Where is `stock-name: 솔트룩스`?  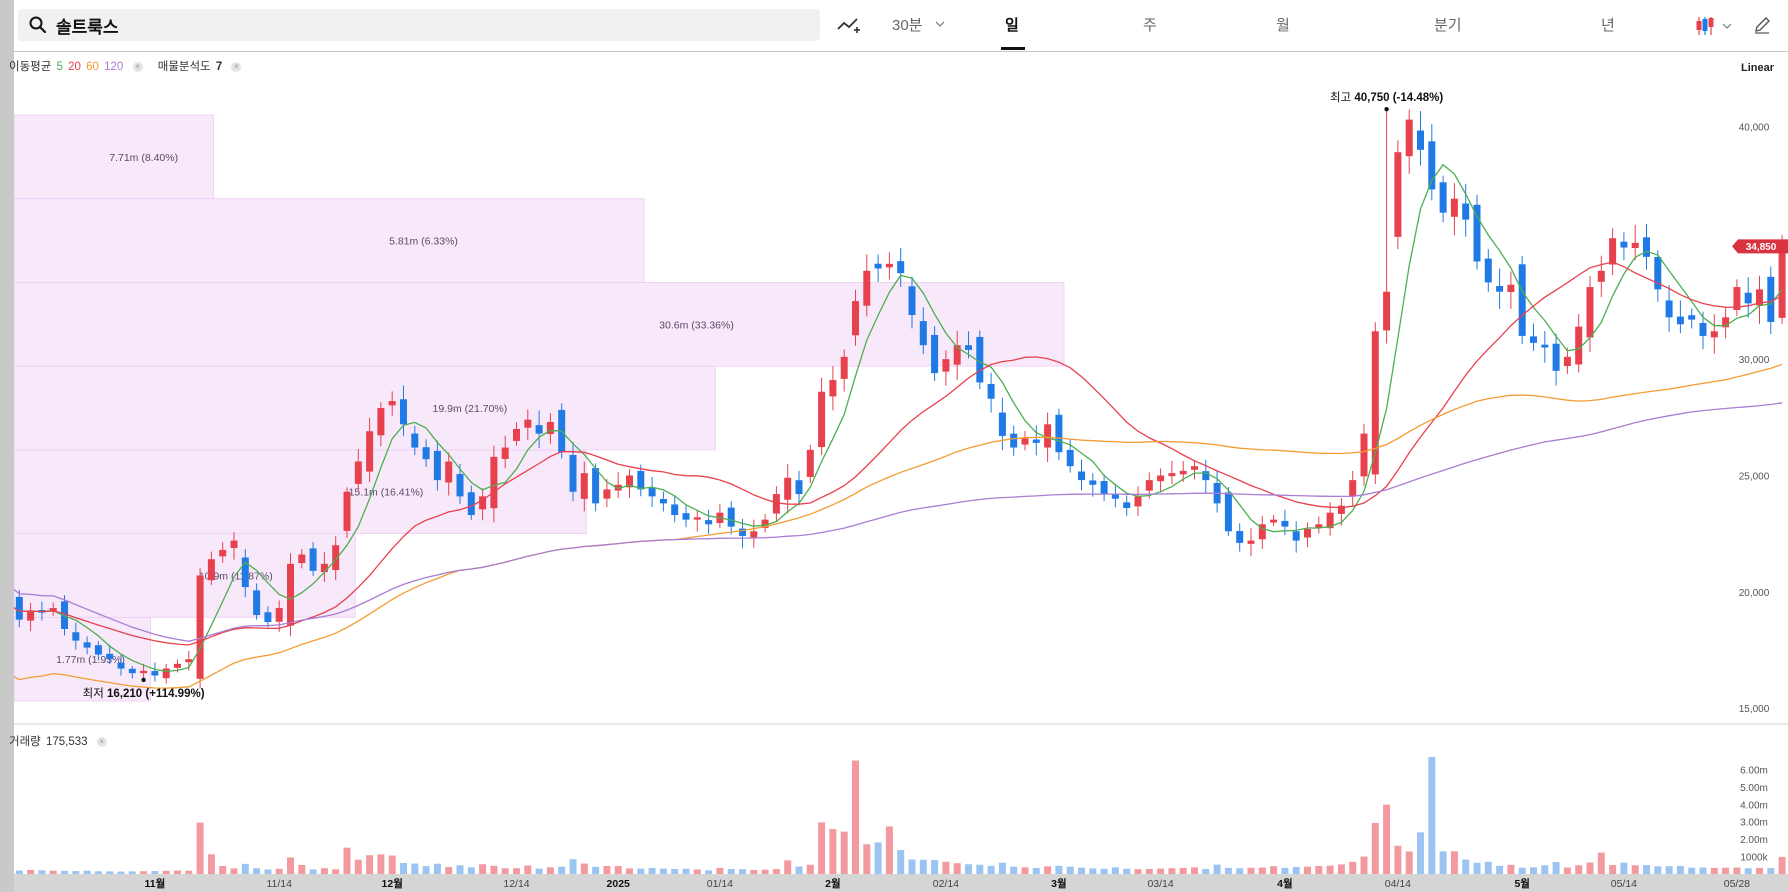
stock-name: 솔트룩스 is located at coordinates (87, 27).